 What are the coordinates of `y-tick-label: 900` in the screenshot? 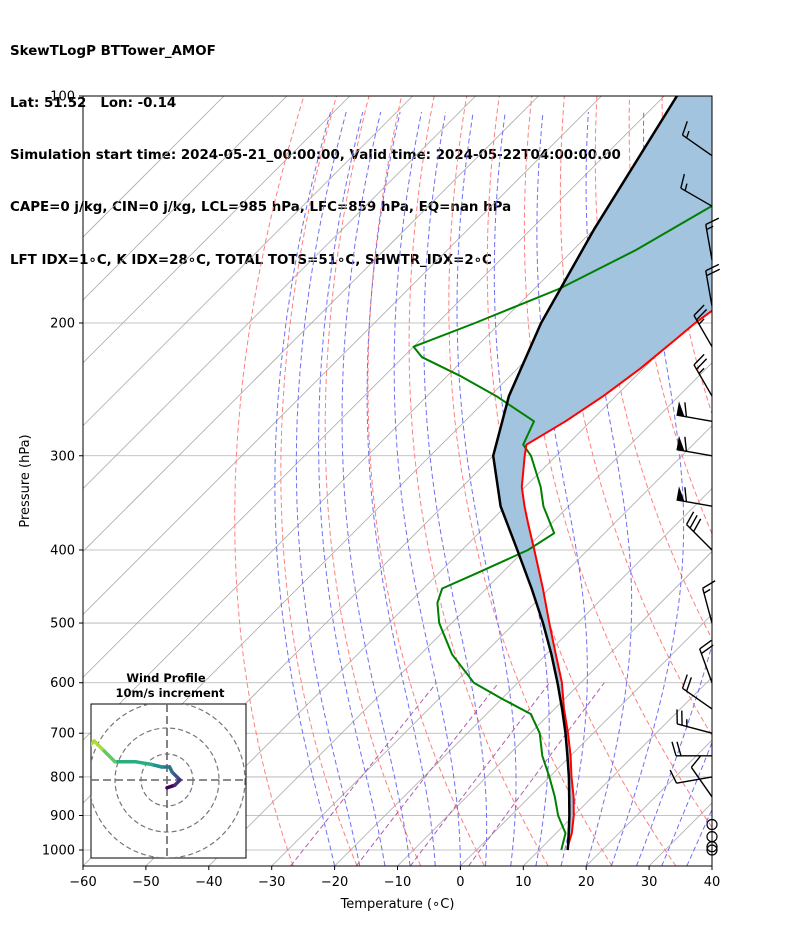 It's located at (62, 816).